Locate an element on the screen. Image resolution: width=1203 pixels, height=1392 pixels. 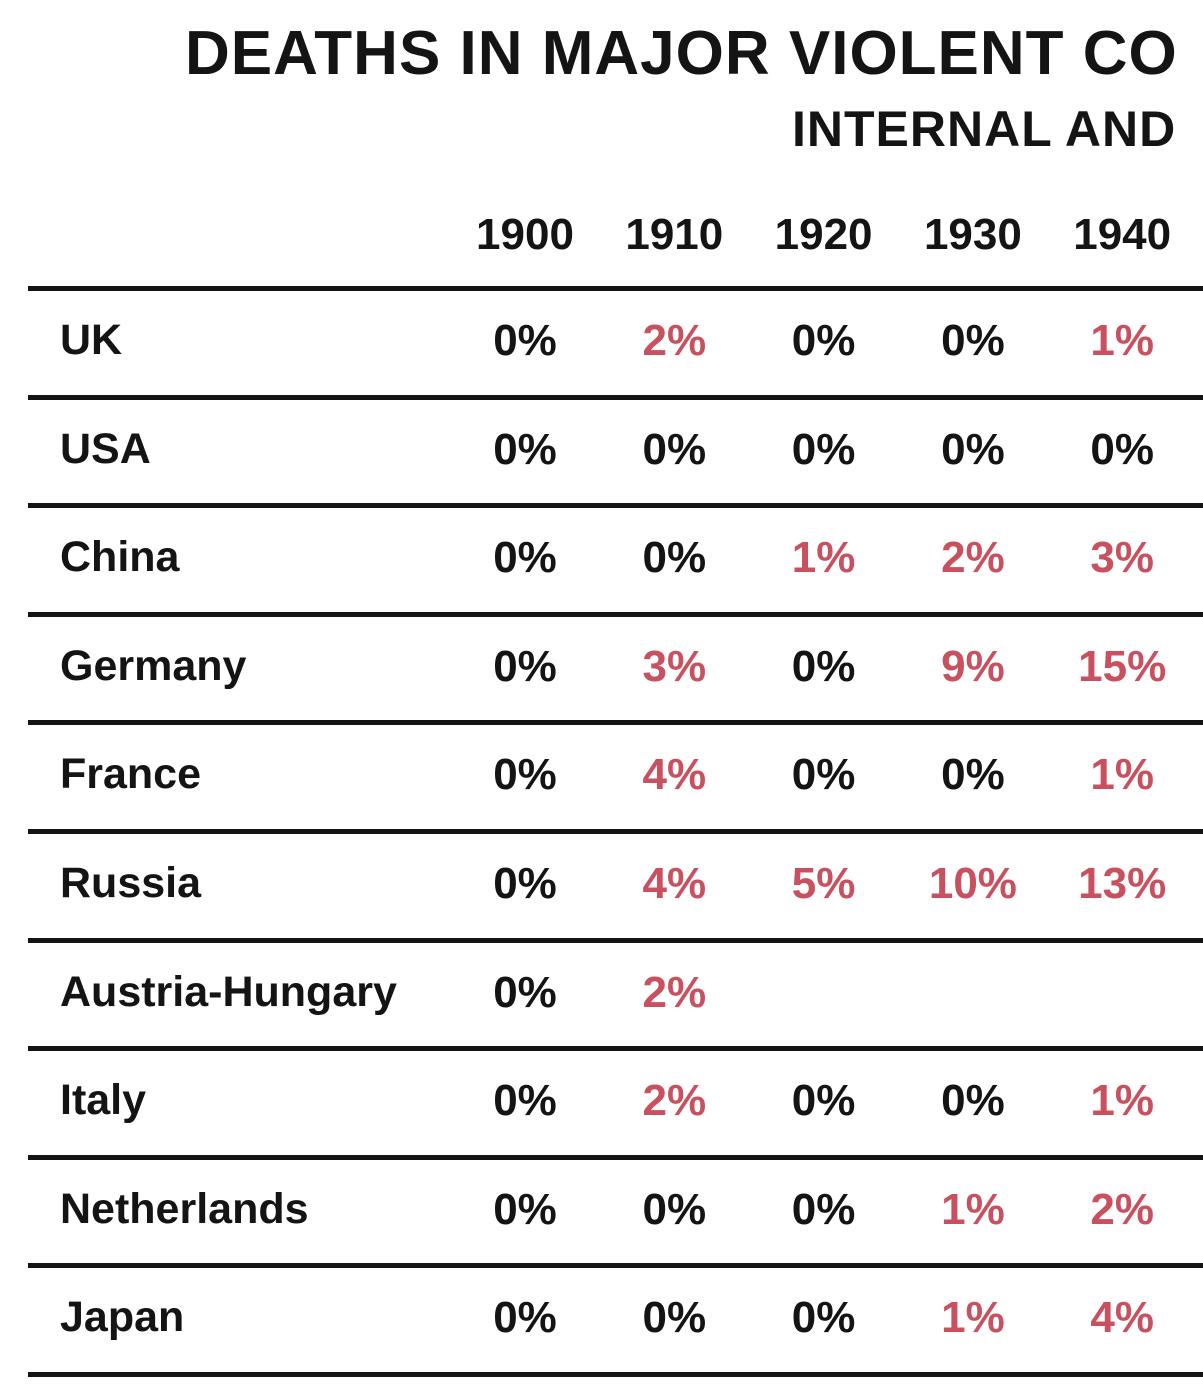
cell-value: 15% is located at coordinates (1122, 666).